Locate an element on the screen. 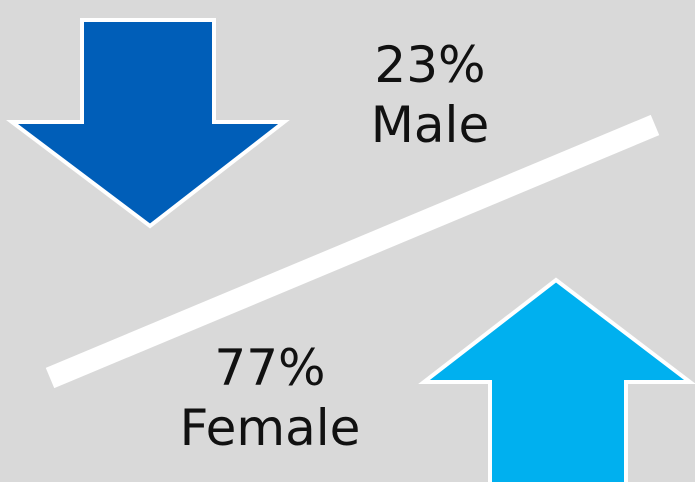  female-stat: 77% Female is located at coordinates (270, 398).